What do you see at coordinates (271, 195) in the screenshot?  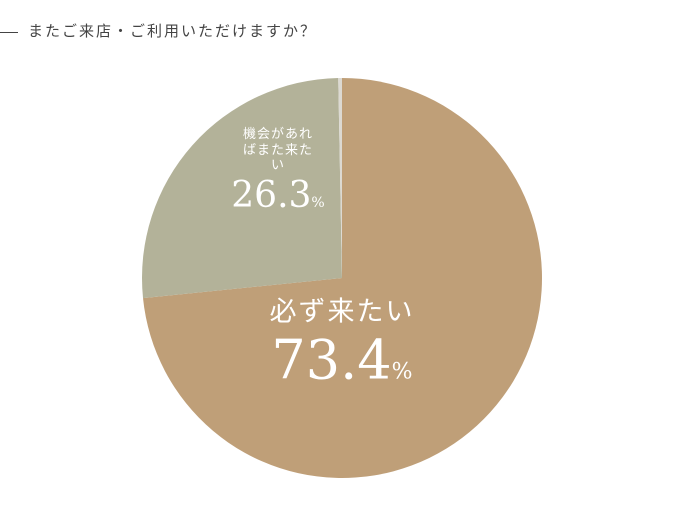 I see `value-label: 26.3` at bounding box center [271, 195].